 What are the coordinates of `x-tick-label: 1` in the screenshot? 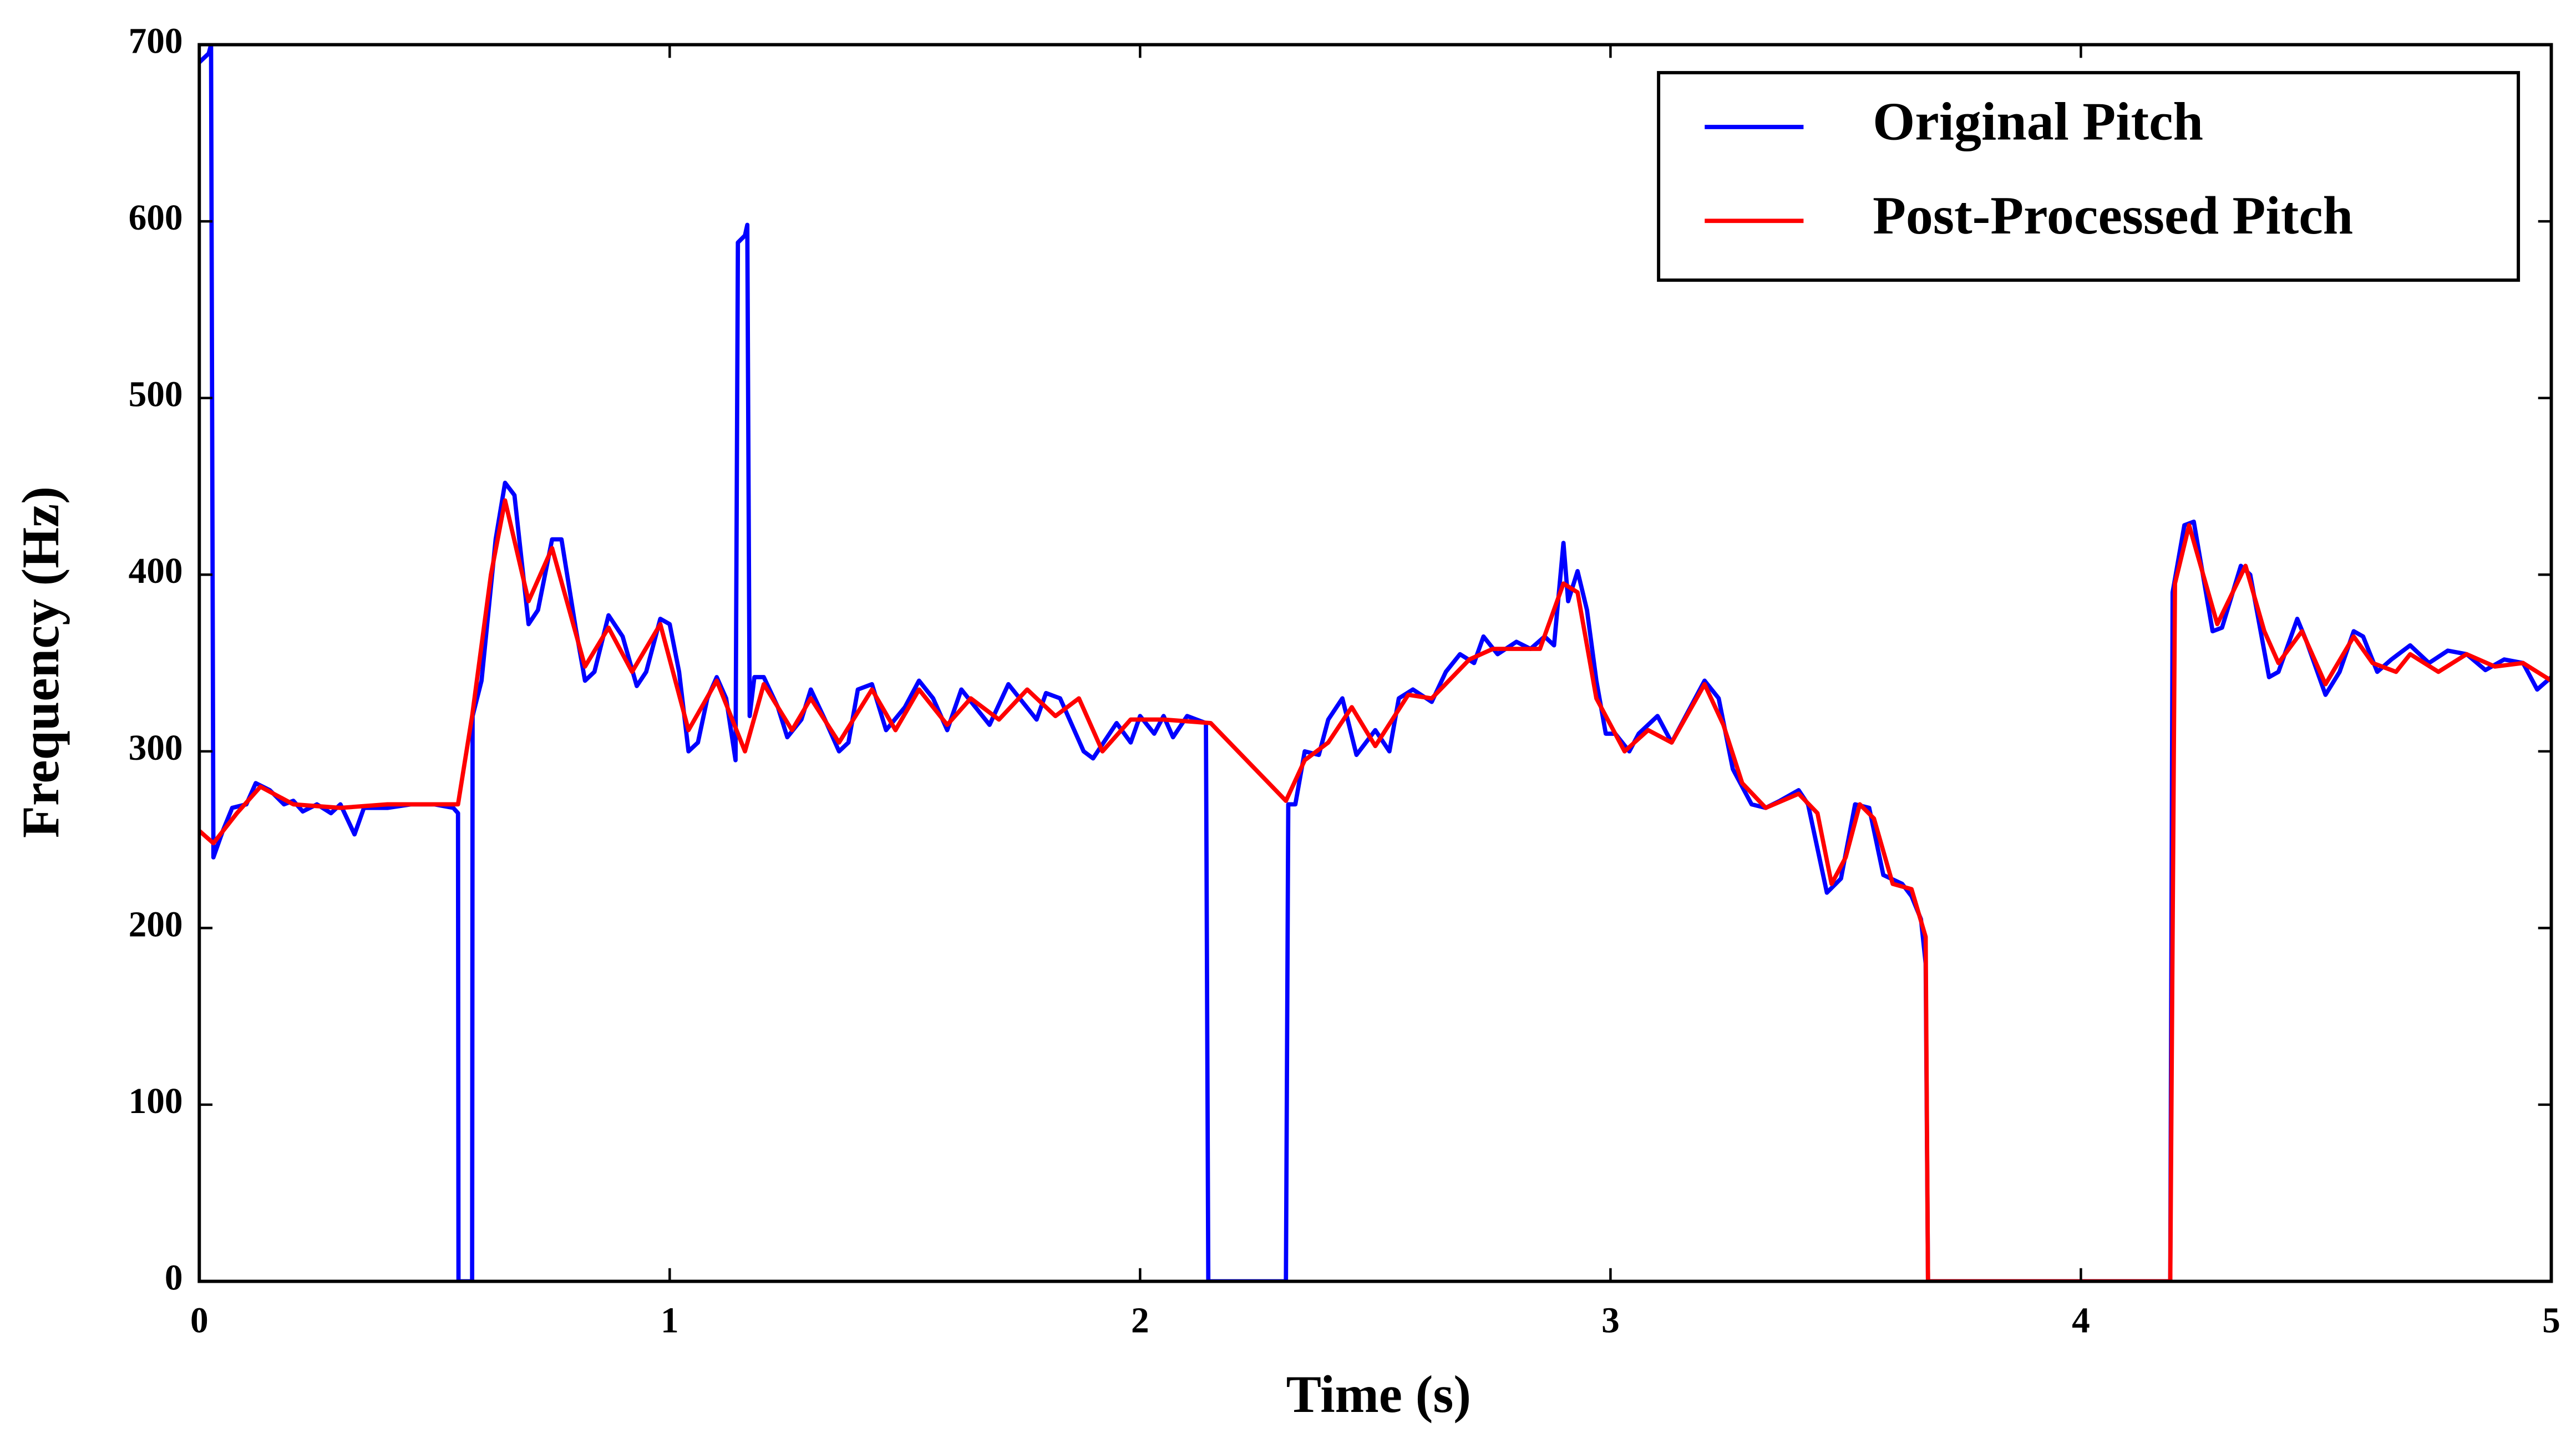 It's located at (670, 1321).